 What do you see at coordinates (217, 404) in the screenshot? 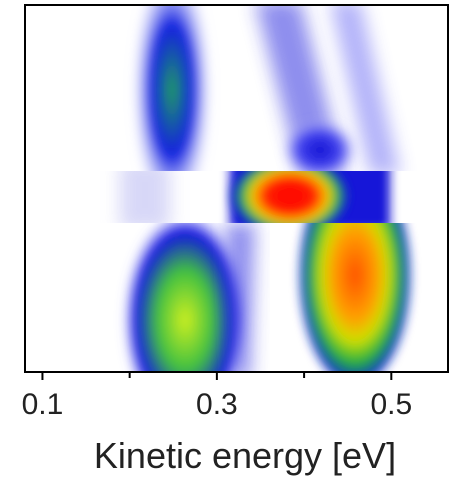
I see `x-tick-label: 0.3` at bounding box center [217, 404].